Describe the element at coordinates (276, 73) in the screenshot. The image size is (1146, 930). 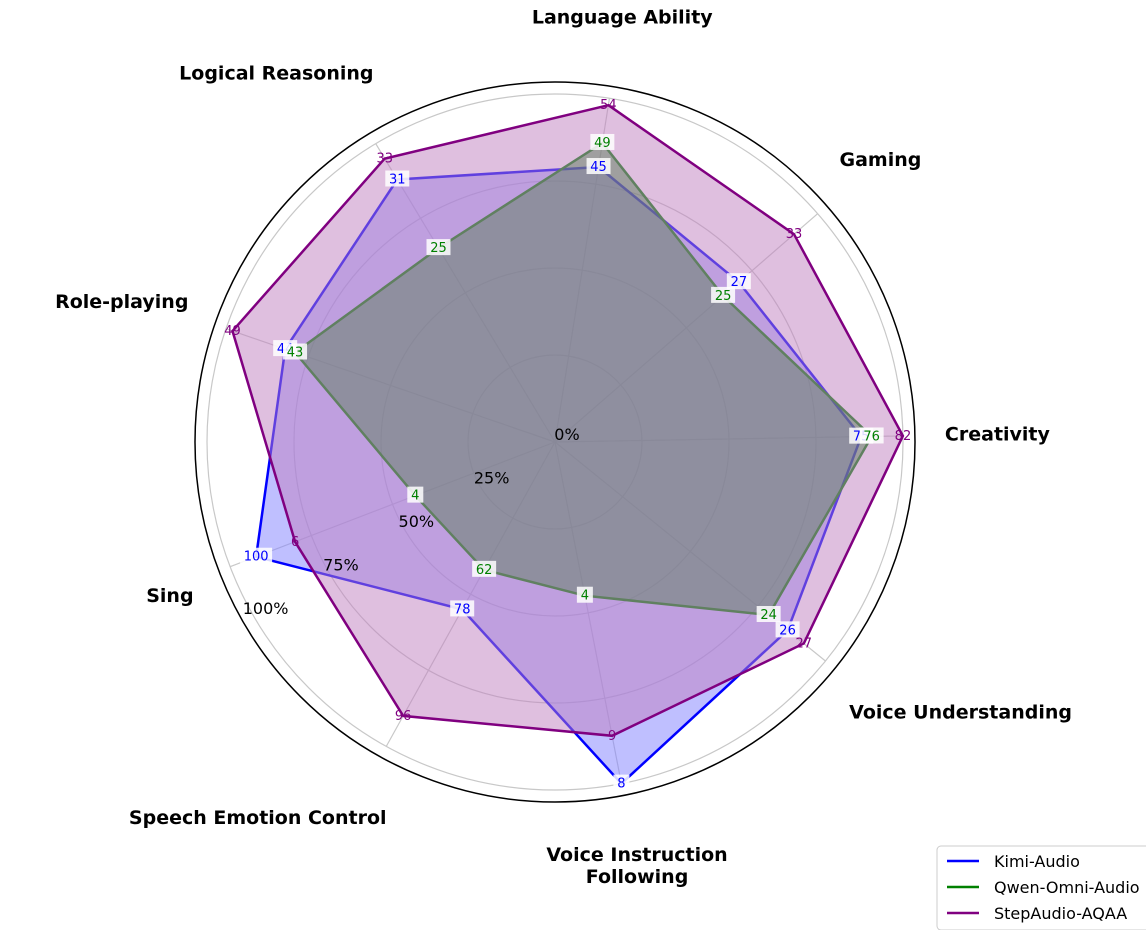
I see `axis-label: Logical Reasoning` at that location.